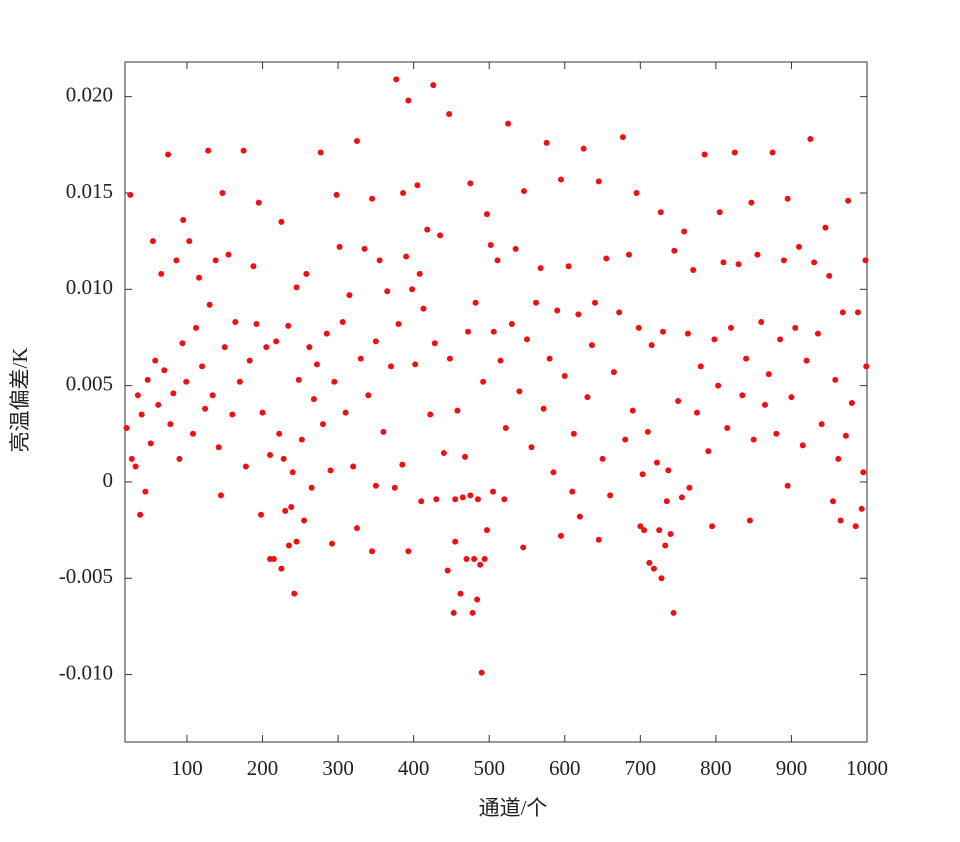 This screenshot has height=842, width=960. I want to click on y-tick-label: 0.005, so click(89, 383).